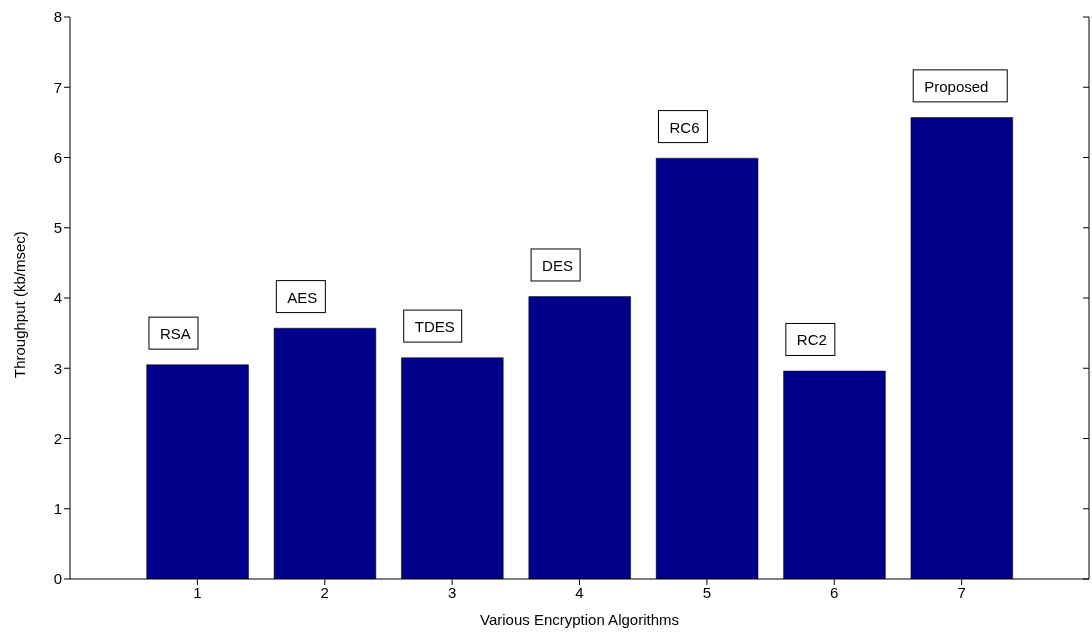 The height and width of the screenshot is (639, 1092). What do you see at coordinates (707, 592) in the screenshot?
I see `x-tick-label: 5` at bounding box center [707, 592].